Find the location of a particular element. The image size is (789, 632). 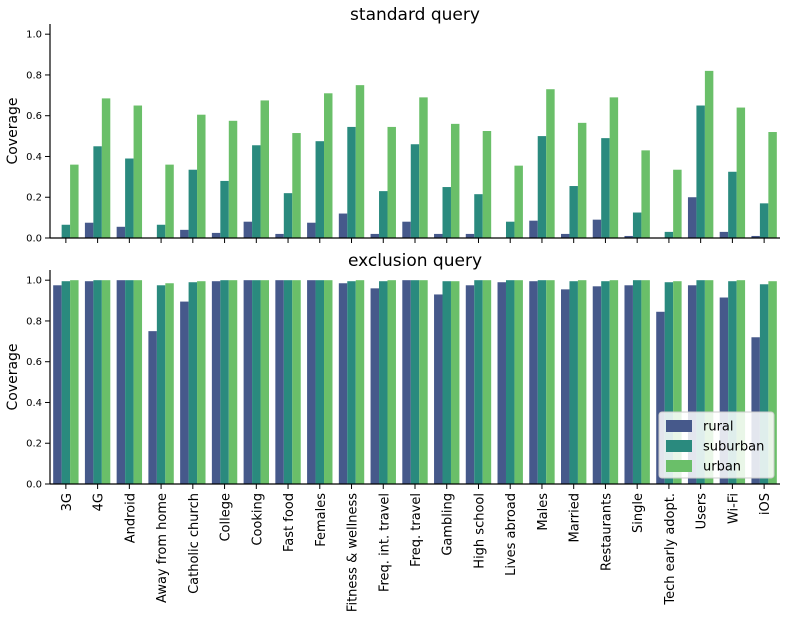

x-tick-label: College is located at coordinates (226, 517).